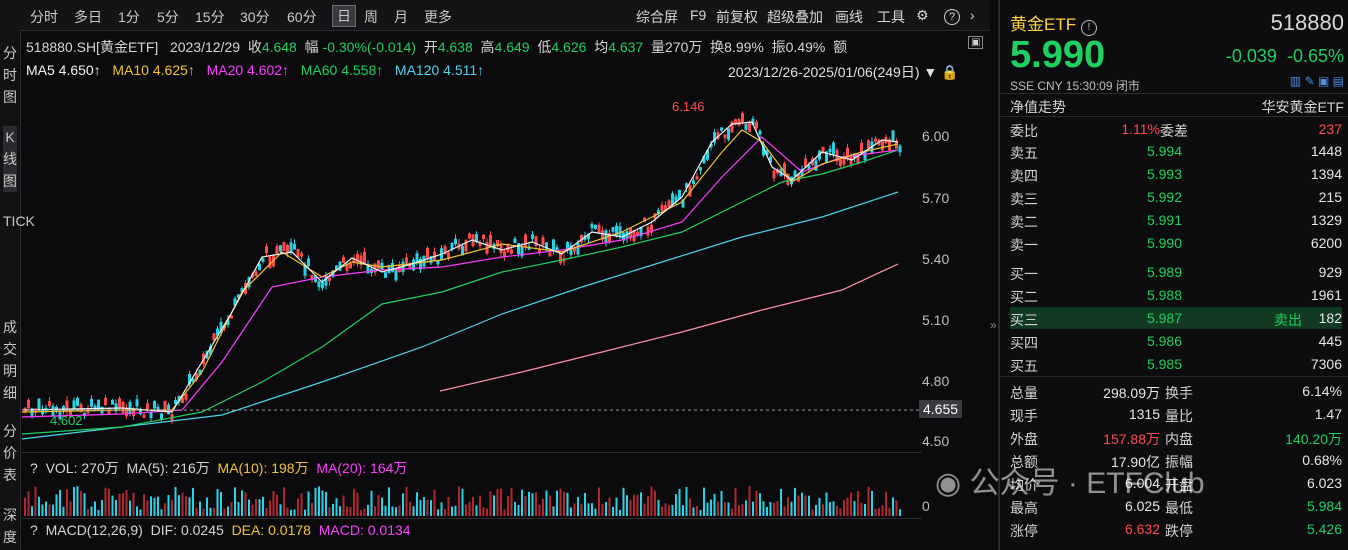 The width and height of the screenshot is (1348, 550). I want to click on expand-panel-icon: », so click(993, 325).